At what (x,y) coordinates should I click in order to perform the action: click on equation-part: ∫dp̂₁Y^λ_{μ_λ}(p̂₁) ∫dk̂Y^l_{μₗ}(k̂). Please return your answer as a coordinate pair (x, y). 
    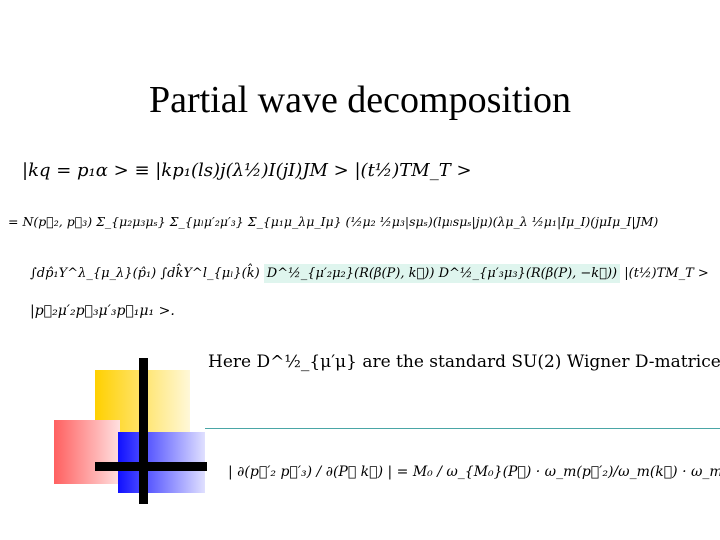
    Looking at the image, I should click on (145, 273).